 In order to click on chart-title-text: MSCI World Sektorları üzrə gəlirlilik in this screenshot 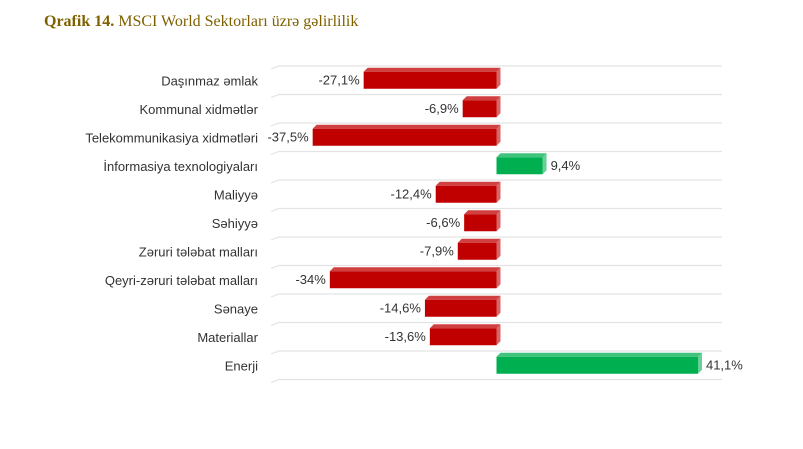, I will do `click(238, 21)`.